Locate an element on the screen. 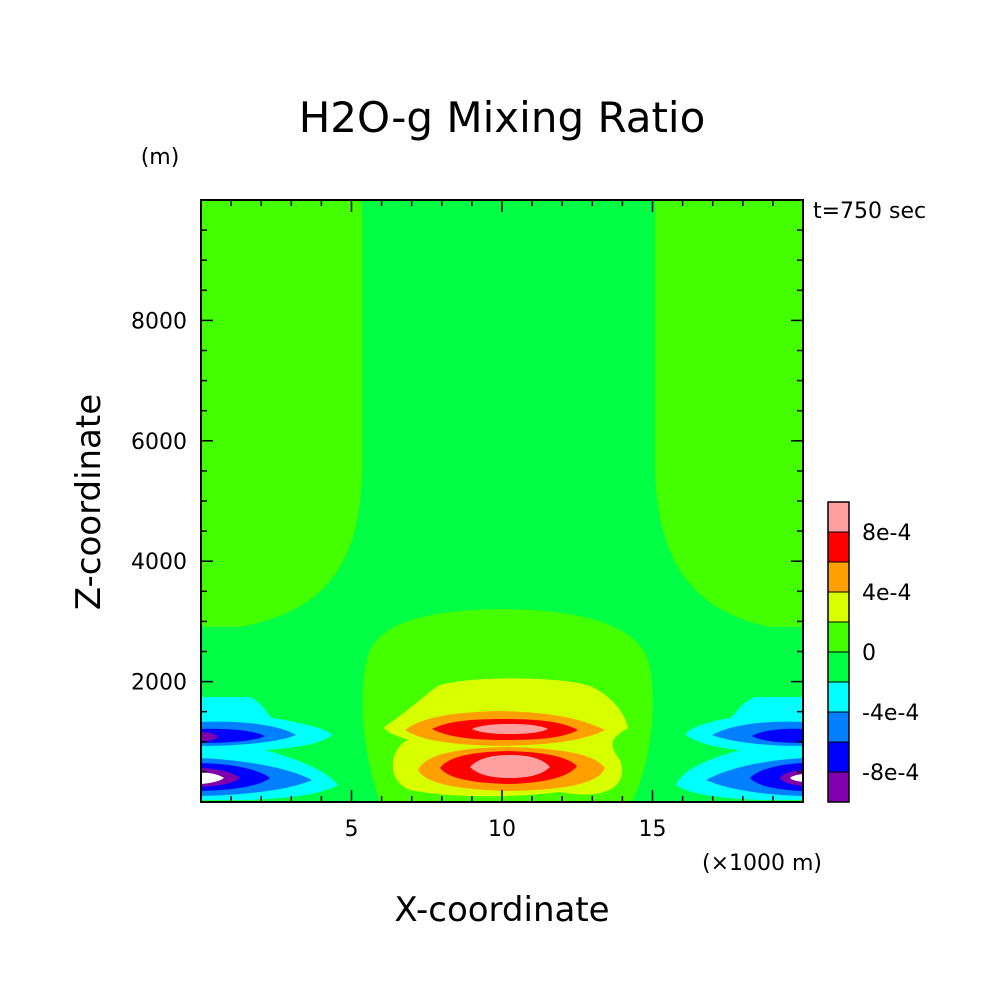 The width and height of the screenshot is (1004, 1004). colorbar-tick-label: 8e-4 is located at coordinates (886, 533).